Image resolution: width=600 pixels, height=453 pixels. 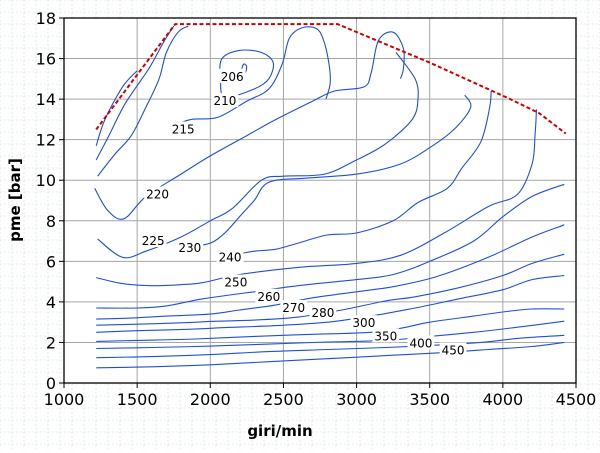 I want to click on contour-label-450: 450, so click(x=453, y=351).